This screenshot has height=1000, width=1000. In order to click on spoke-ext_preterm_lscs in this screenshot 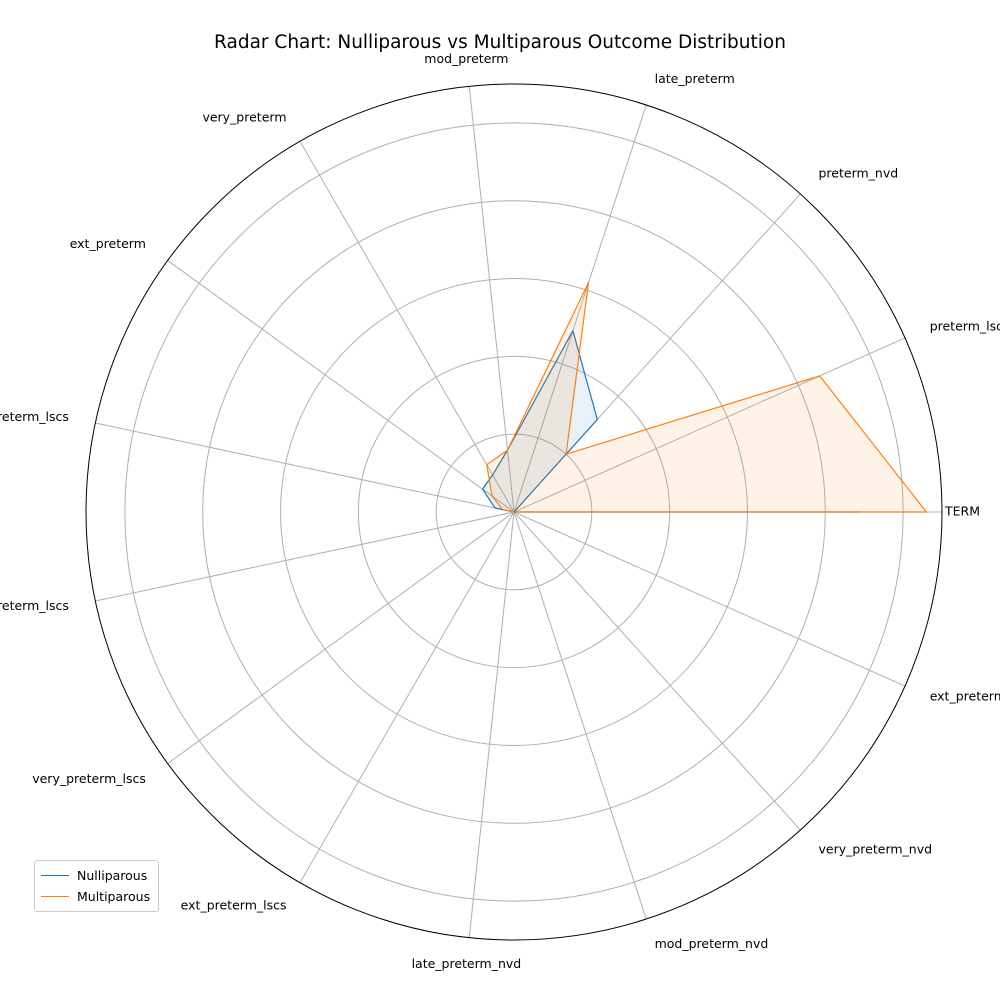, I will do `click(407, 697)`.